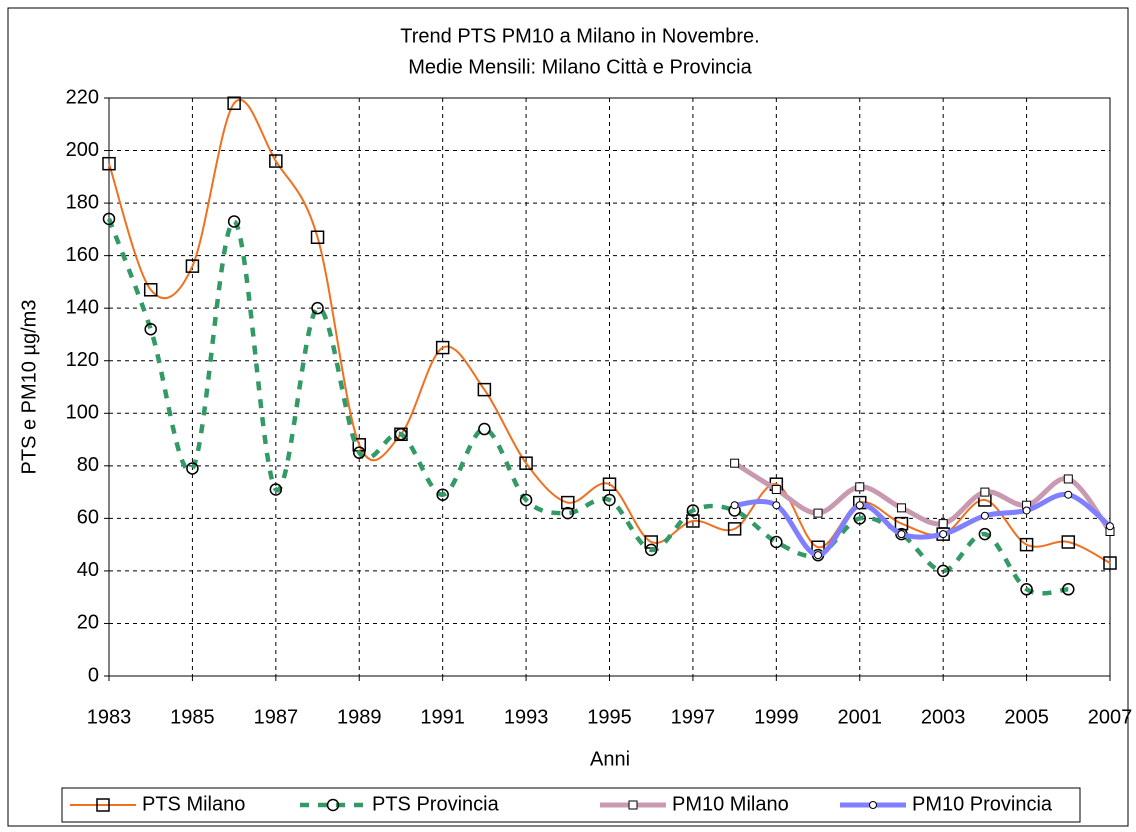 The width and height of the screenshot is (1136, 832). What do you see at coordinates (580, 67) in the screenshot?
I see `chart-subtitle: Medie Mensili: Milano Città e Provincia` at bounding box center [580, 67].